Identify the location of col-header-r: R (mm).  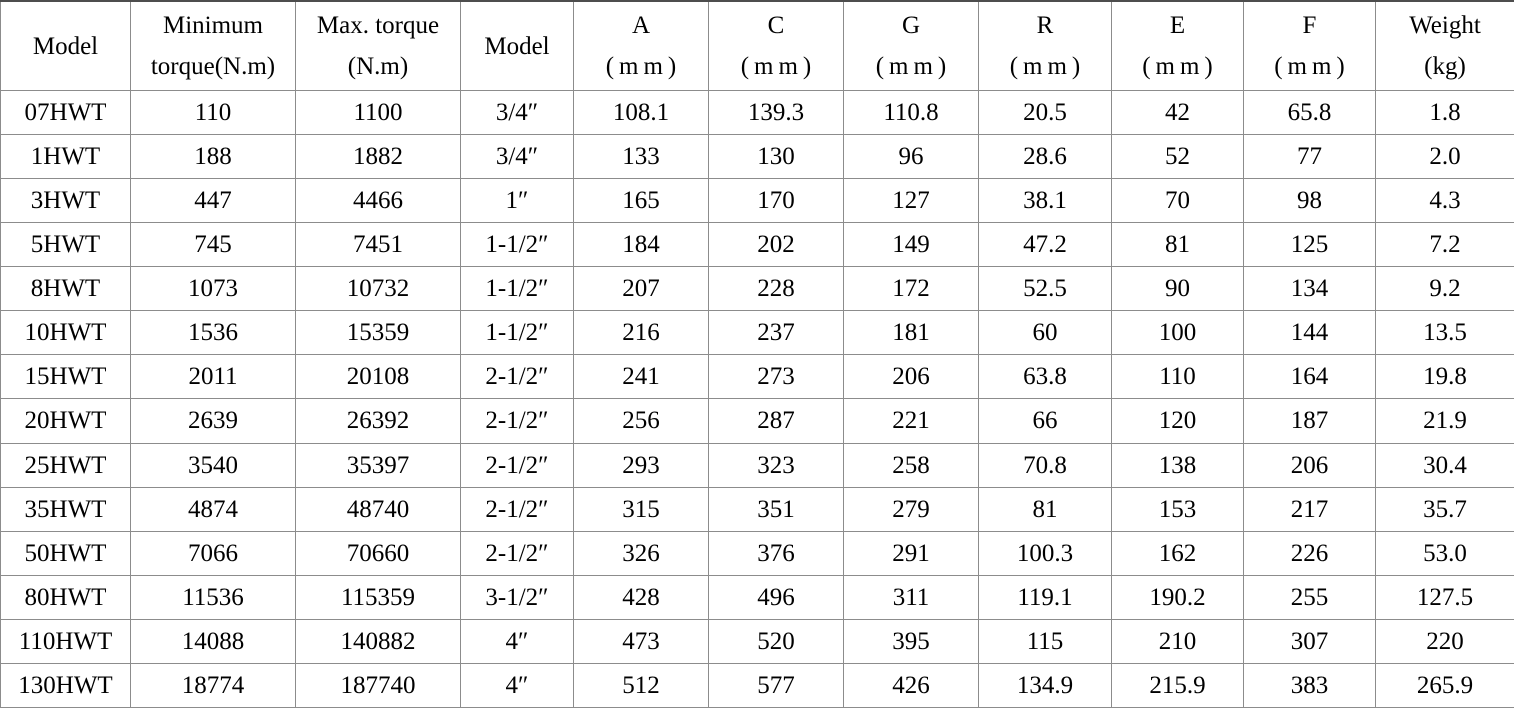
(1045, 45).